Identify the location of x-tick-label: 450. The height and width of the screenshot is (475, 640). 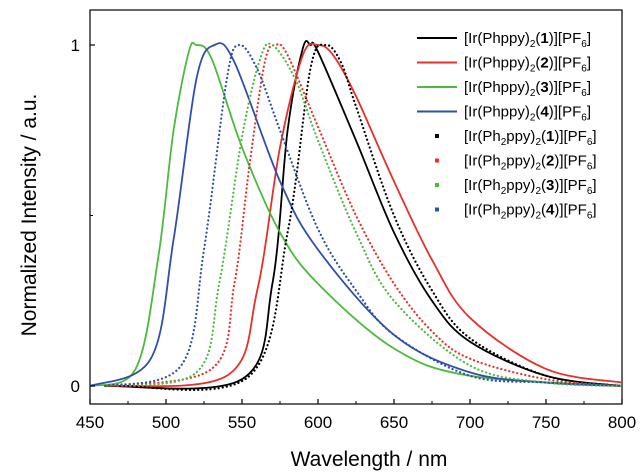
(90, 422).